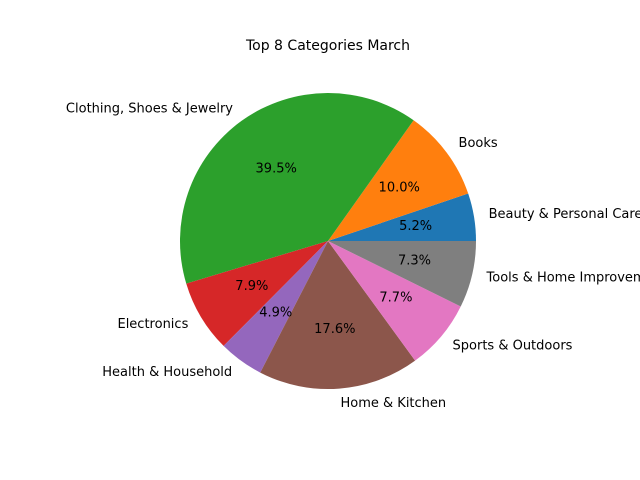 The image size is (640, 480). I want to click on pie-slice-tools-and-home-improvement, so click(402, 274).